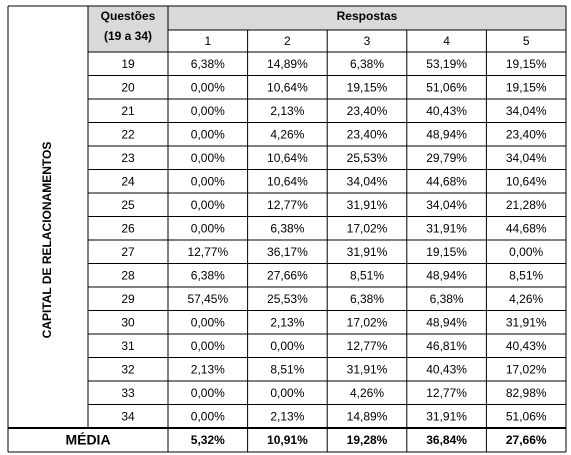  What do you see at coordinates (128, 181) in the screenshot?
I see `cell: 24` at bounding box center [128, 181].